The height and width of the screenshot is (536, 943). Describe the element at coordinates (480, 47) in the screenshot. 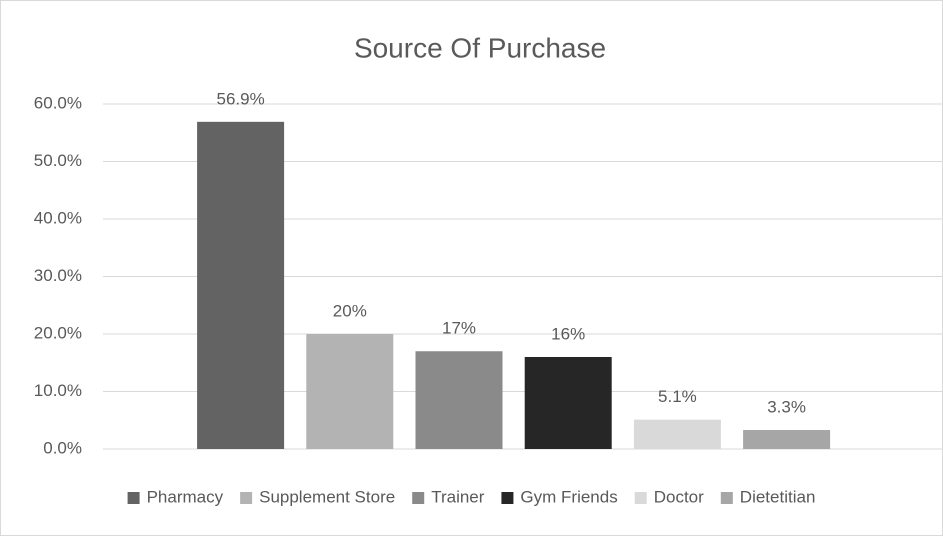

I see `chart-title: Source Of Purchase` at that location.